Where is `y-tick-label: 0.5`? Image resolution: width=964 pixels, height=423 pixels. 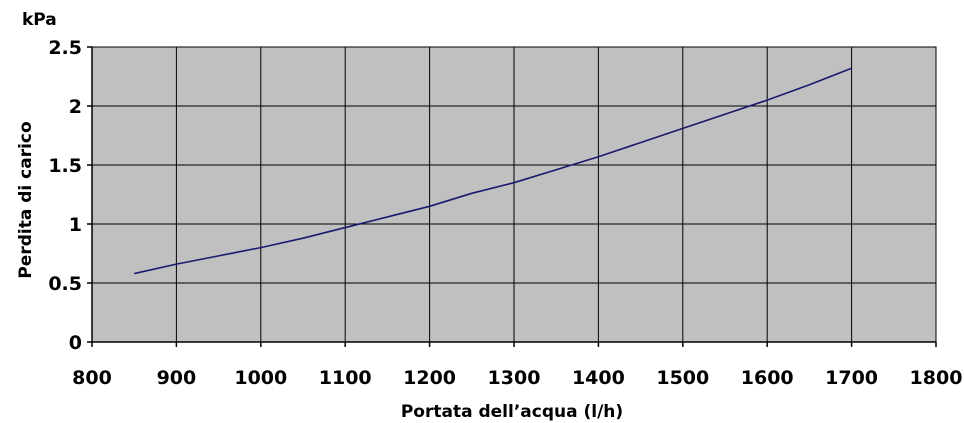 y-tick-label: 0.5 is located at coordinates (65, 284).